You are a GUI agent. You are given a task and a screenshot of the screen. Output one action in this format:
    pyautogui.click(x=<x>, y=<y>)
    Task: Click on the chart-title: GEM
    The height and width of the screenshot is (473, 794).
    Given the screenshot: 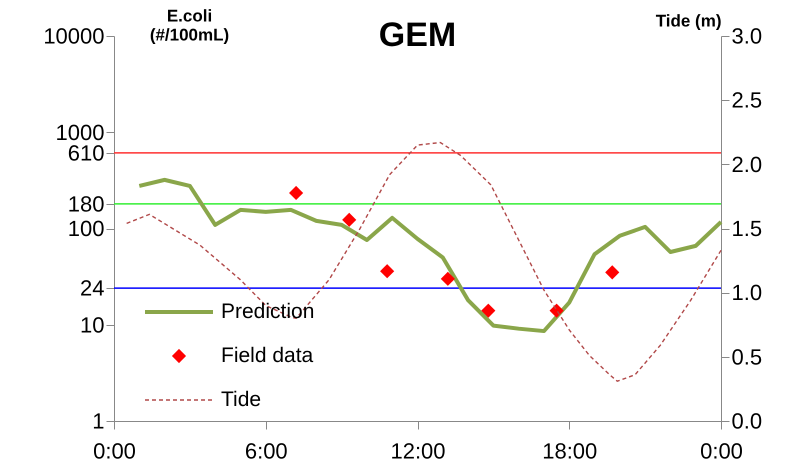 What is the action you would take?
    pyautogui.click(x=417, y=35)
    